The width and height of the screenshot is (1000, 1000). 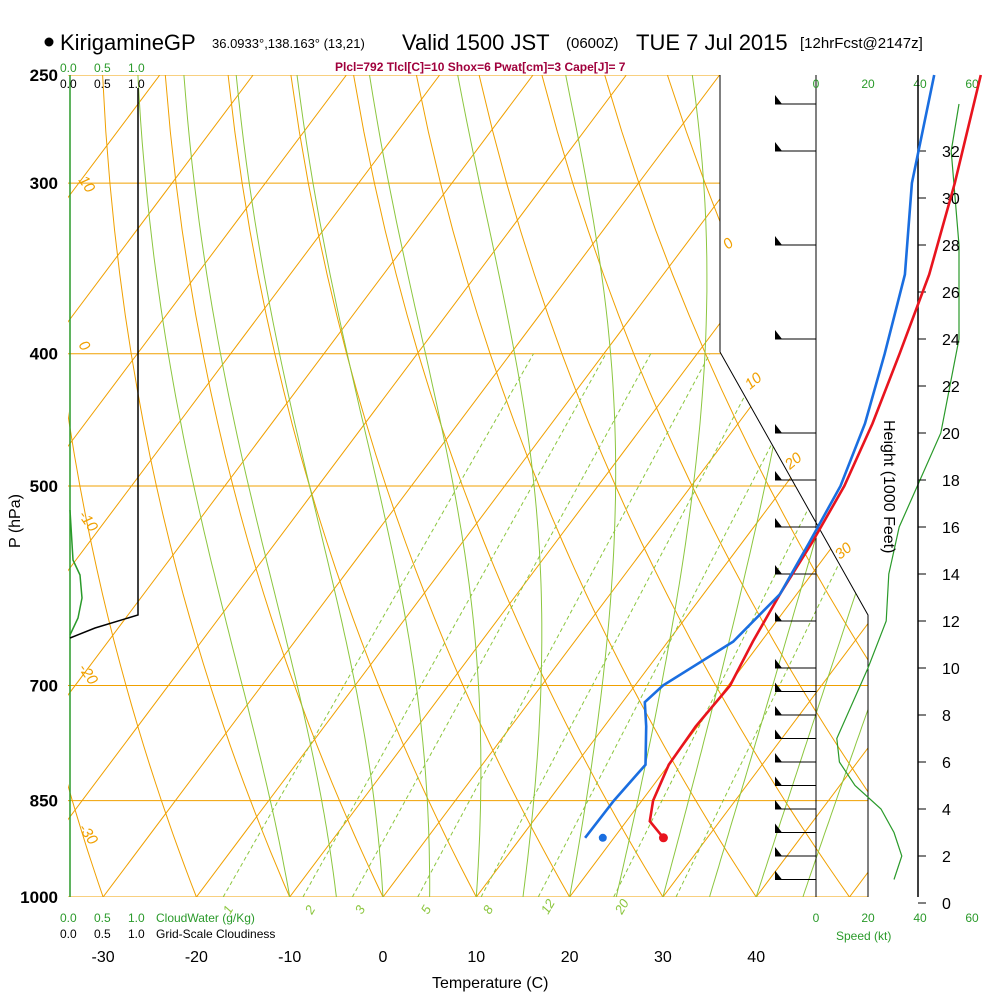 What do you see at coordinates (289, 957) in the screenshot?
I see `temperature-tick-label: -10` at bounding box center [289, 957].